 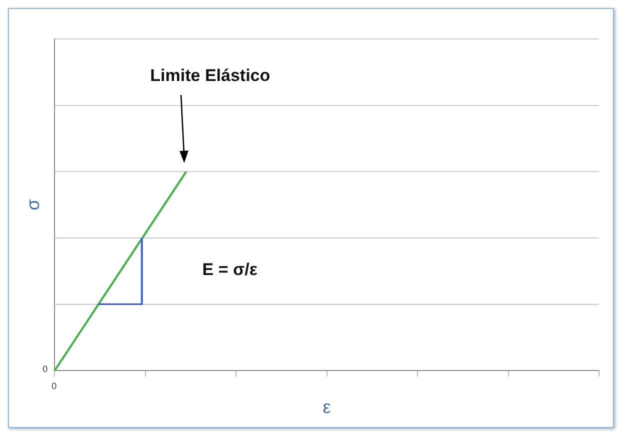 I want to click on x-axis-title: ε, so click(x=326, y=407).